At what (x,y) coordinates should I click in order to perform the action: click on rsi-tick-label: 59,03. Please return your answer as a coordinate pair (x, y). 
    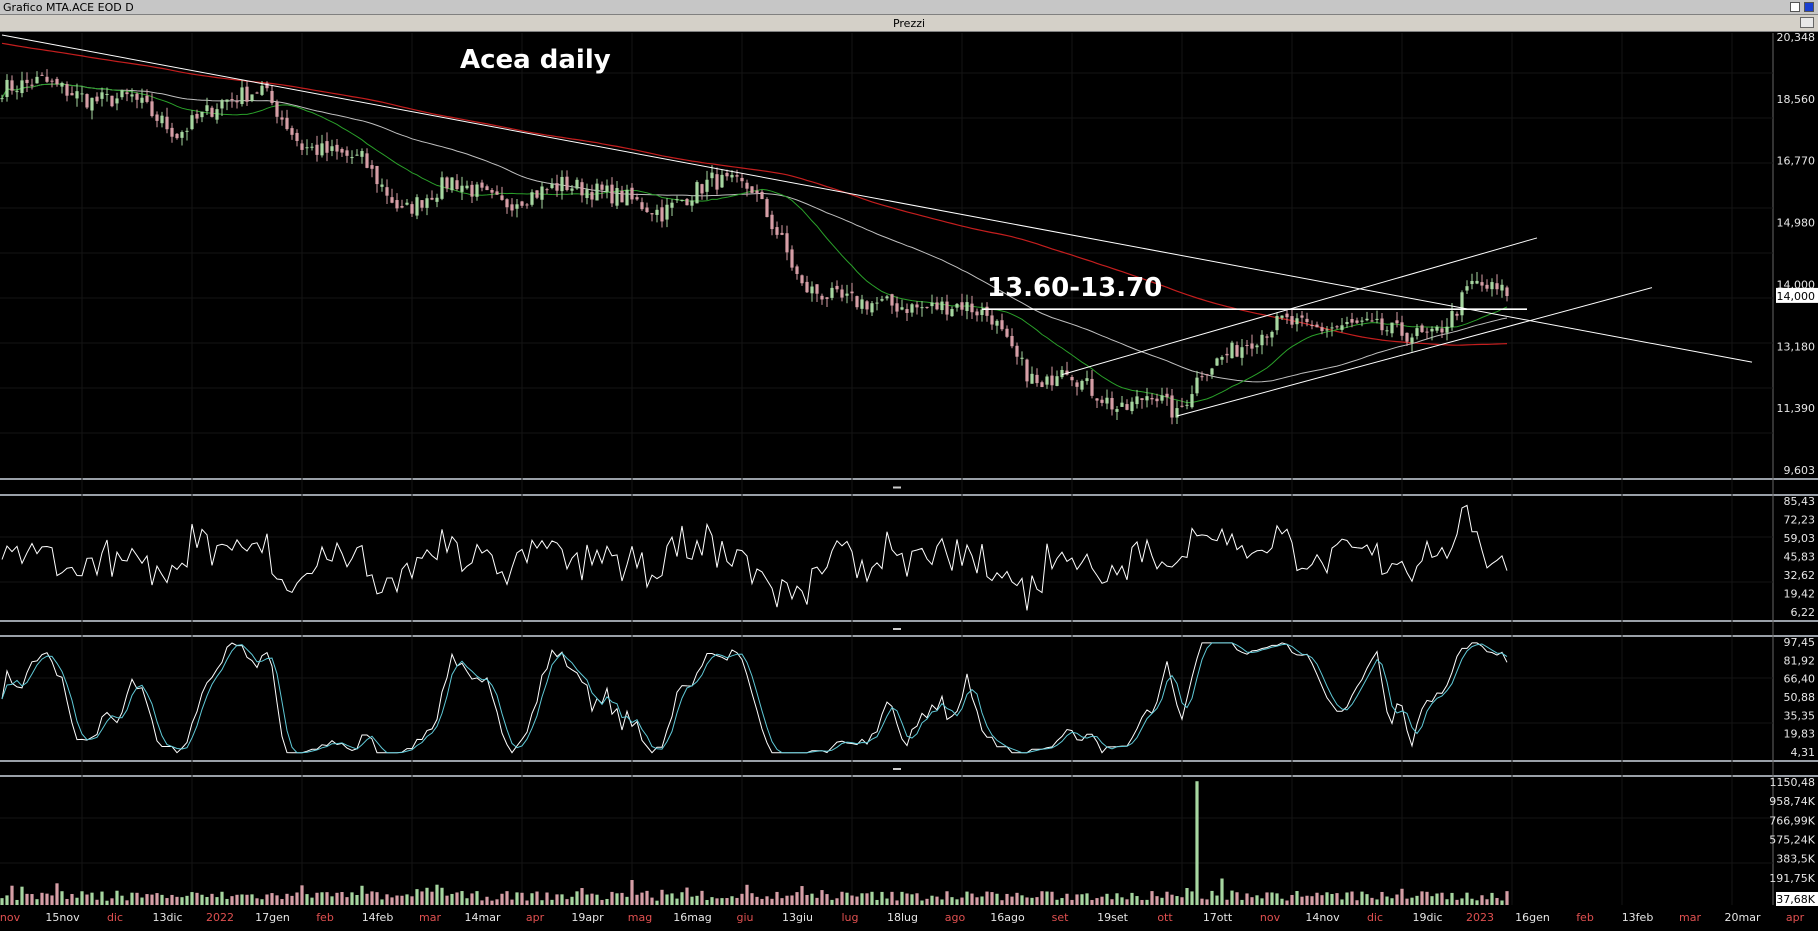
    Looking at the image, I should click on (1800, 538).